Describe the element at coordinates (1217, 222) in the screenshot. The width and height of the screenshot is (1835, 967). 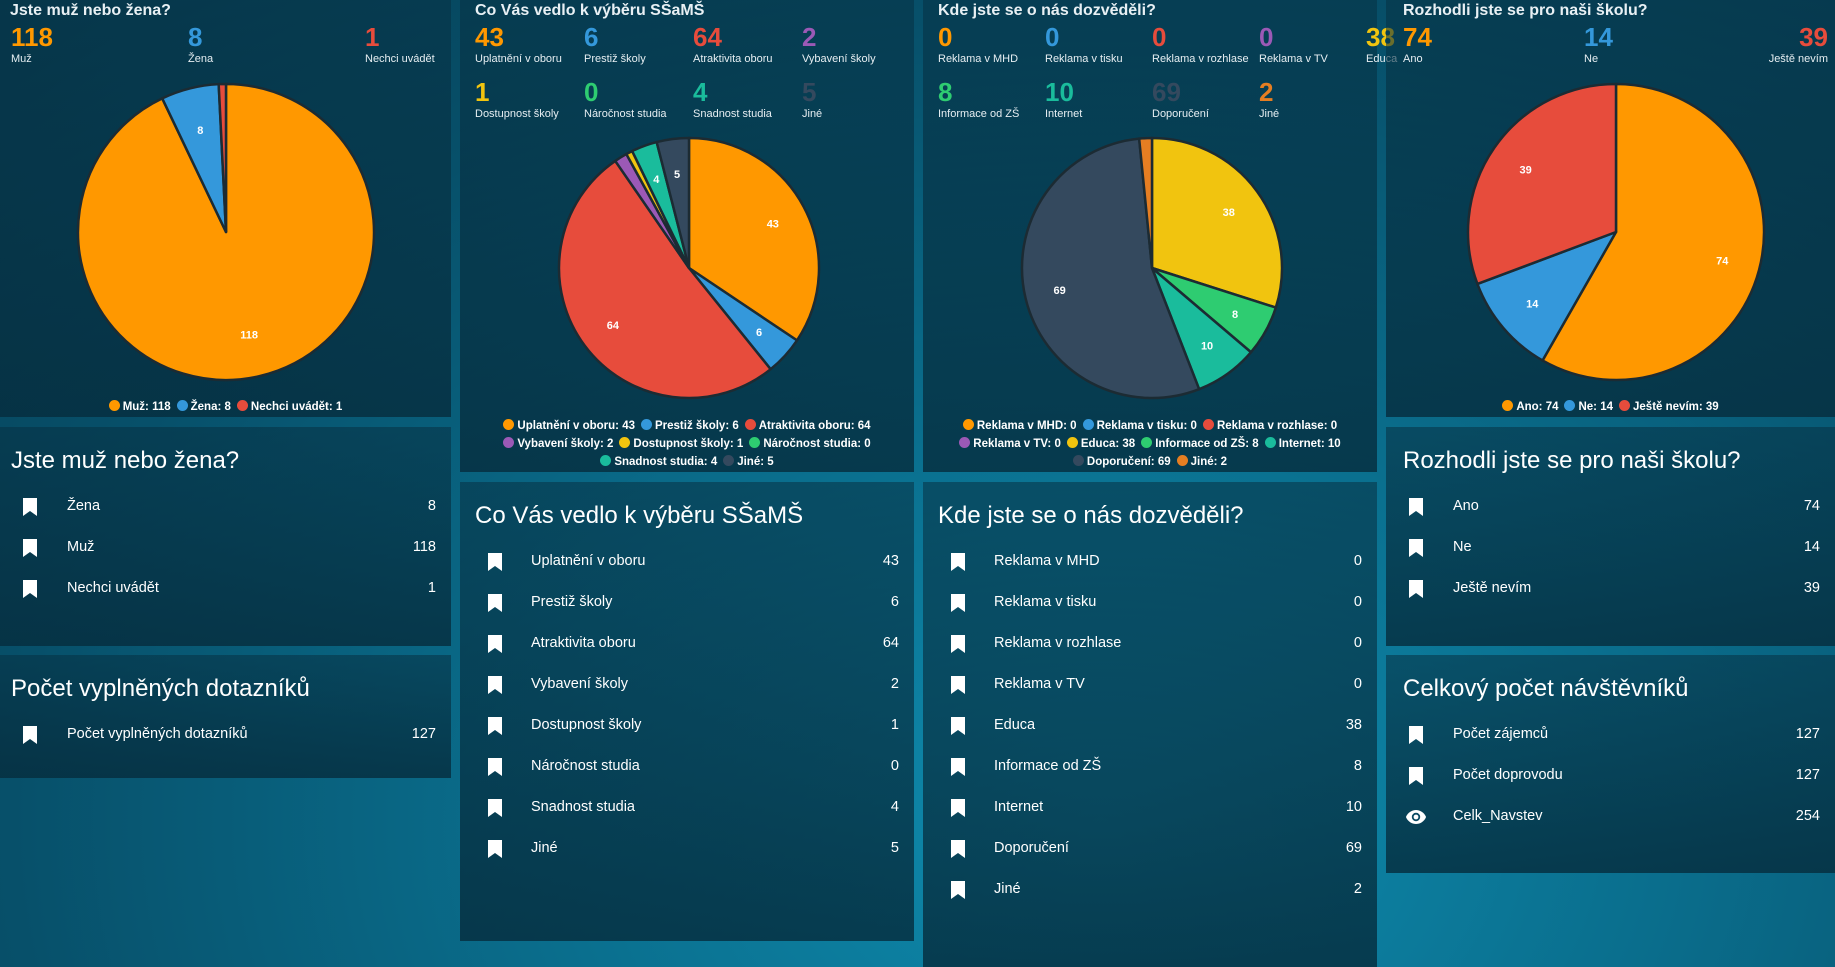
I see `pie-slice-educa` at that location.